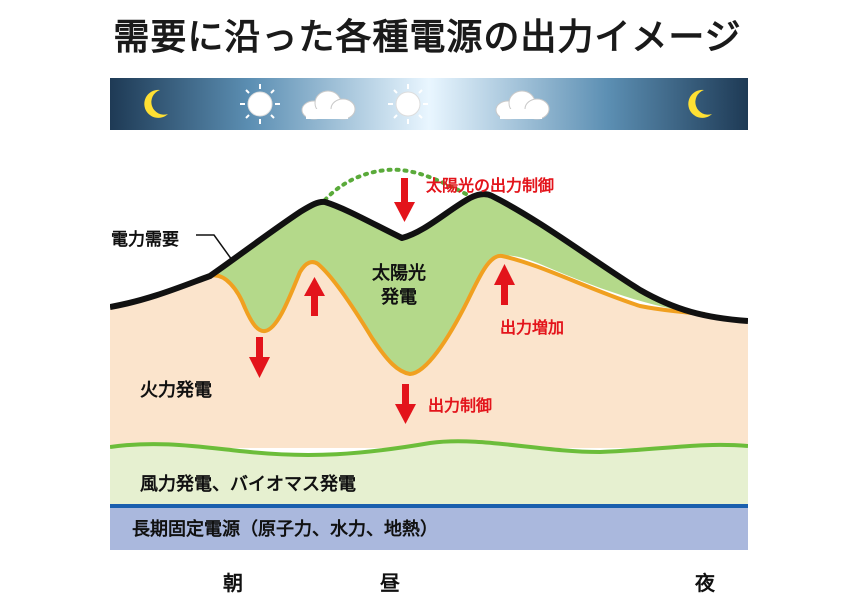  What do you see at coordinates (429, 473) in the screenshot?
I see `wind-biomass-area` at bounding box center [429, 473].